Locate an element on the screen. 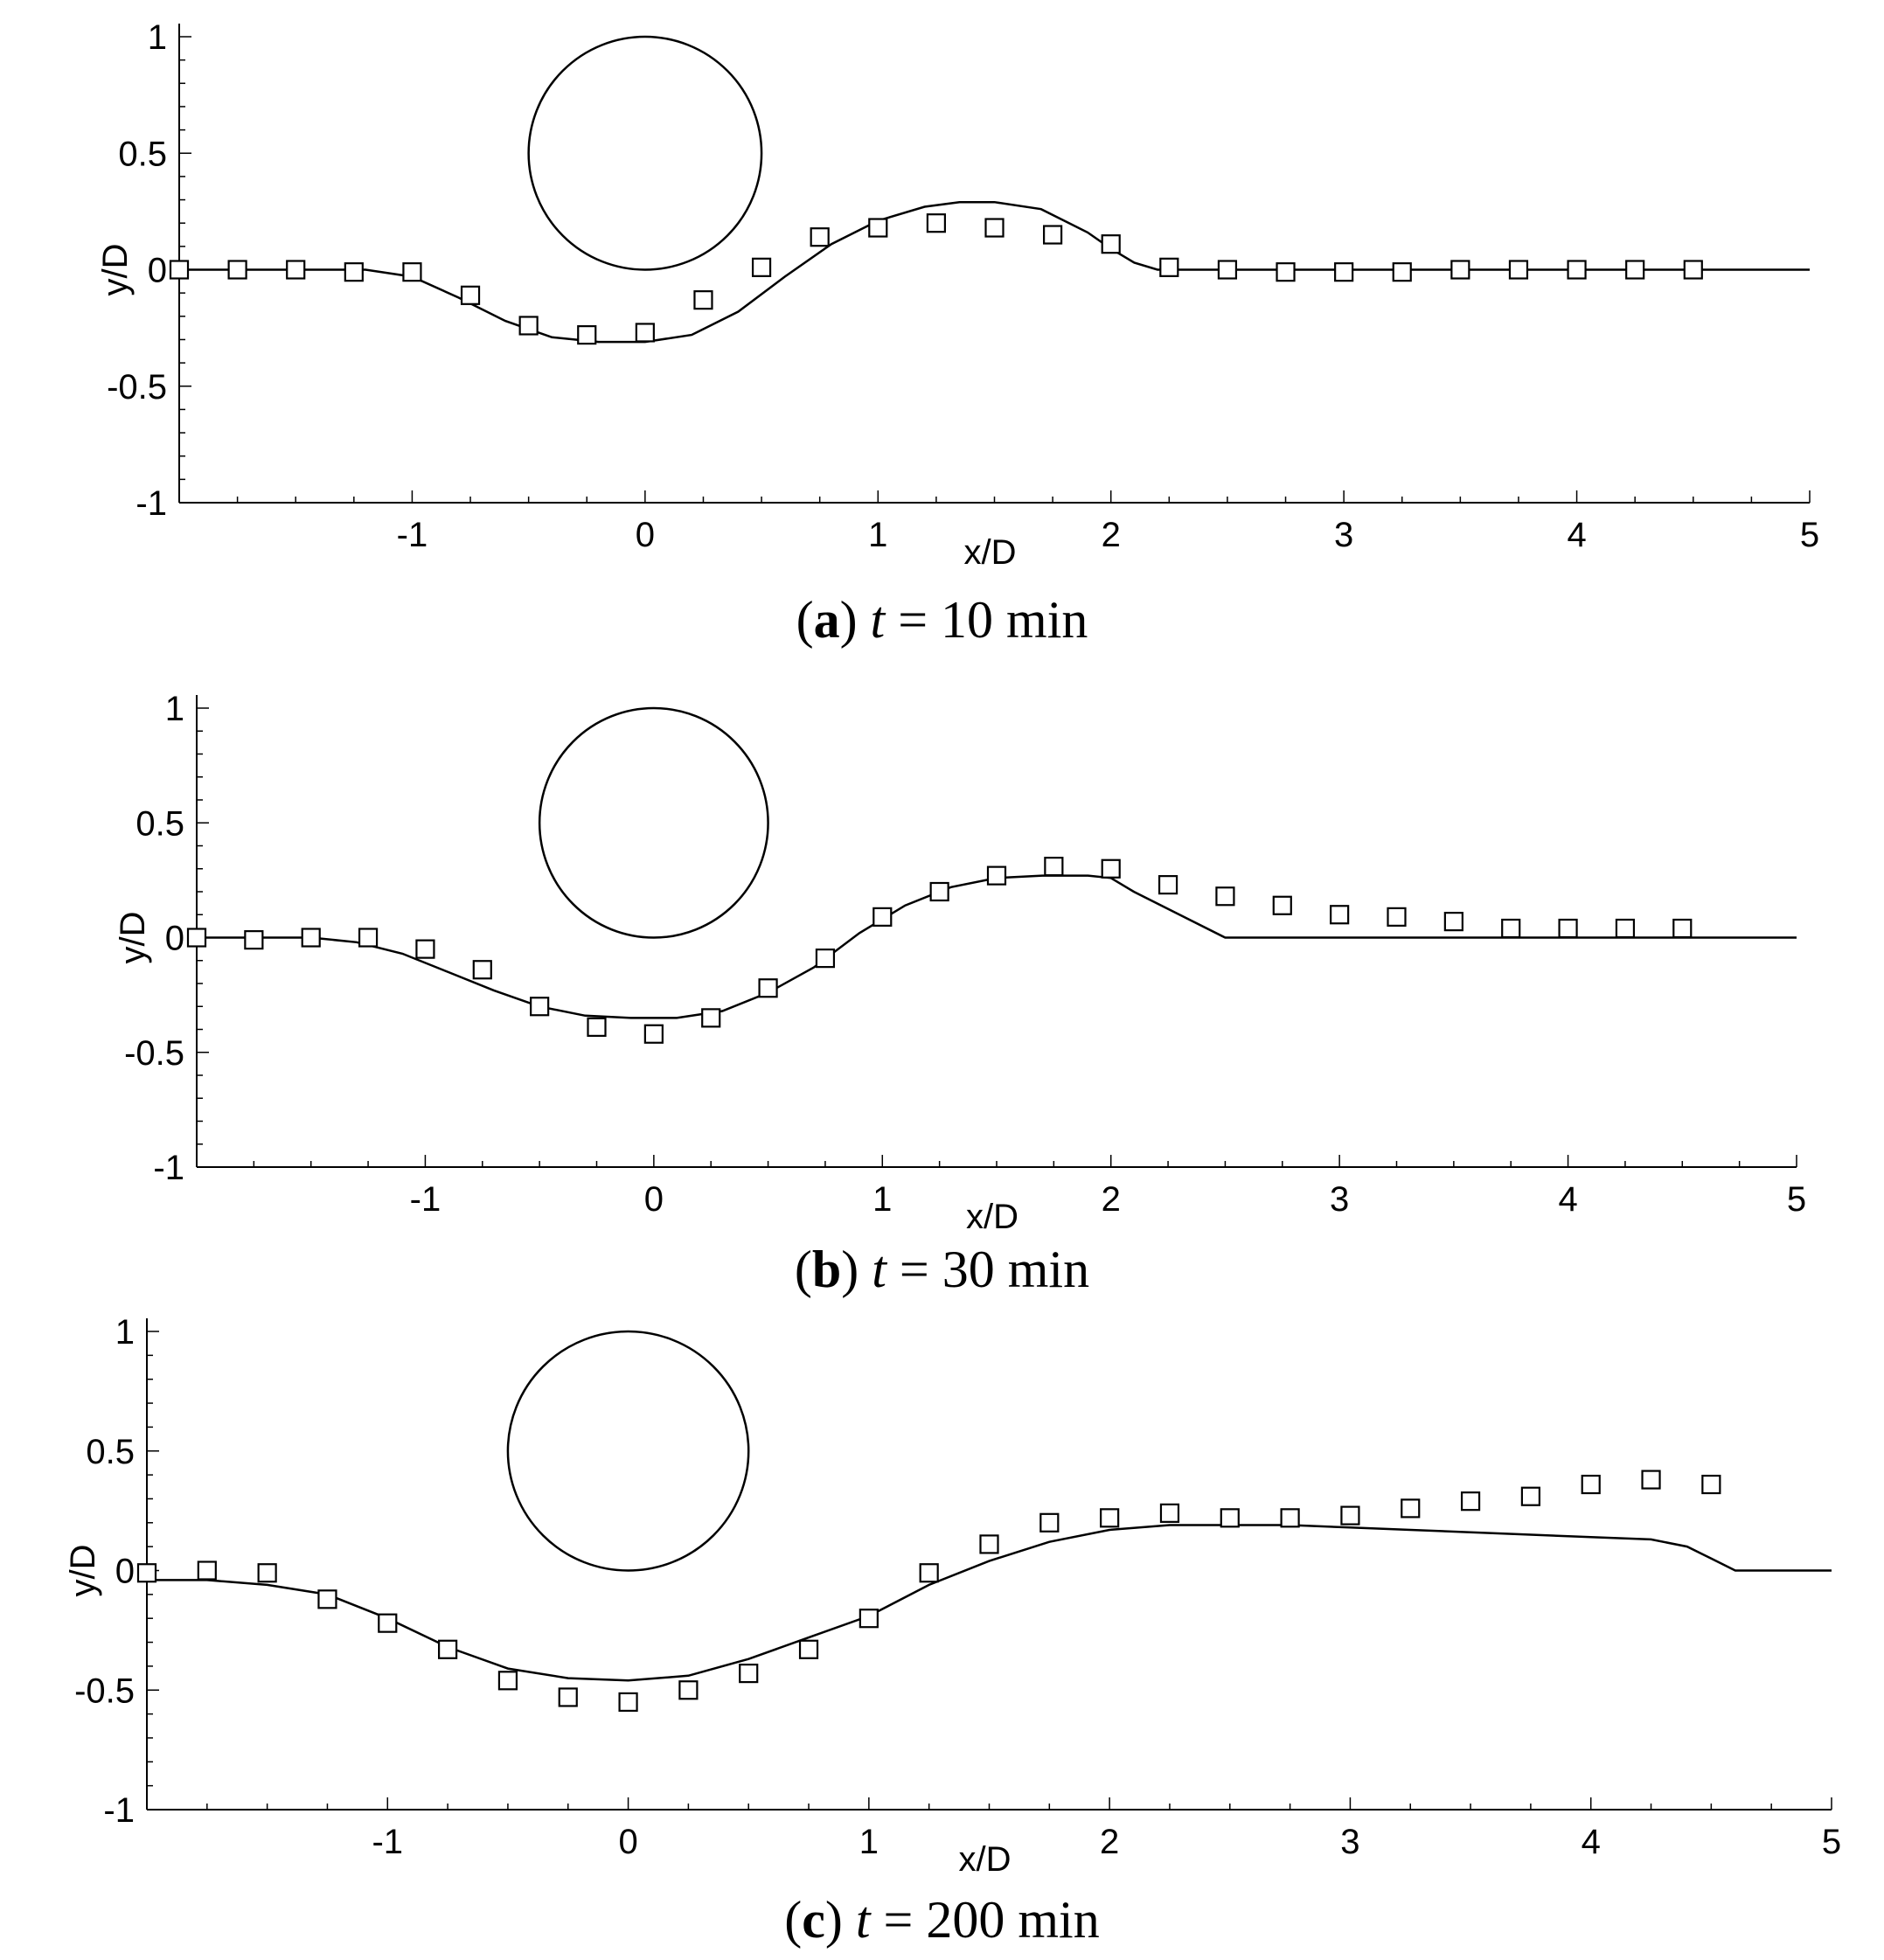 The image size is (1884, 1960). caption-b-letter: b is located at coordinates (826, 1270).